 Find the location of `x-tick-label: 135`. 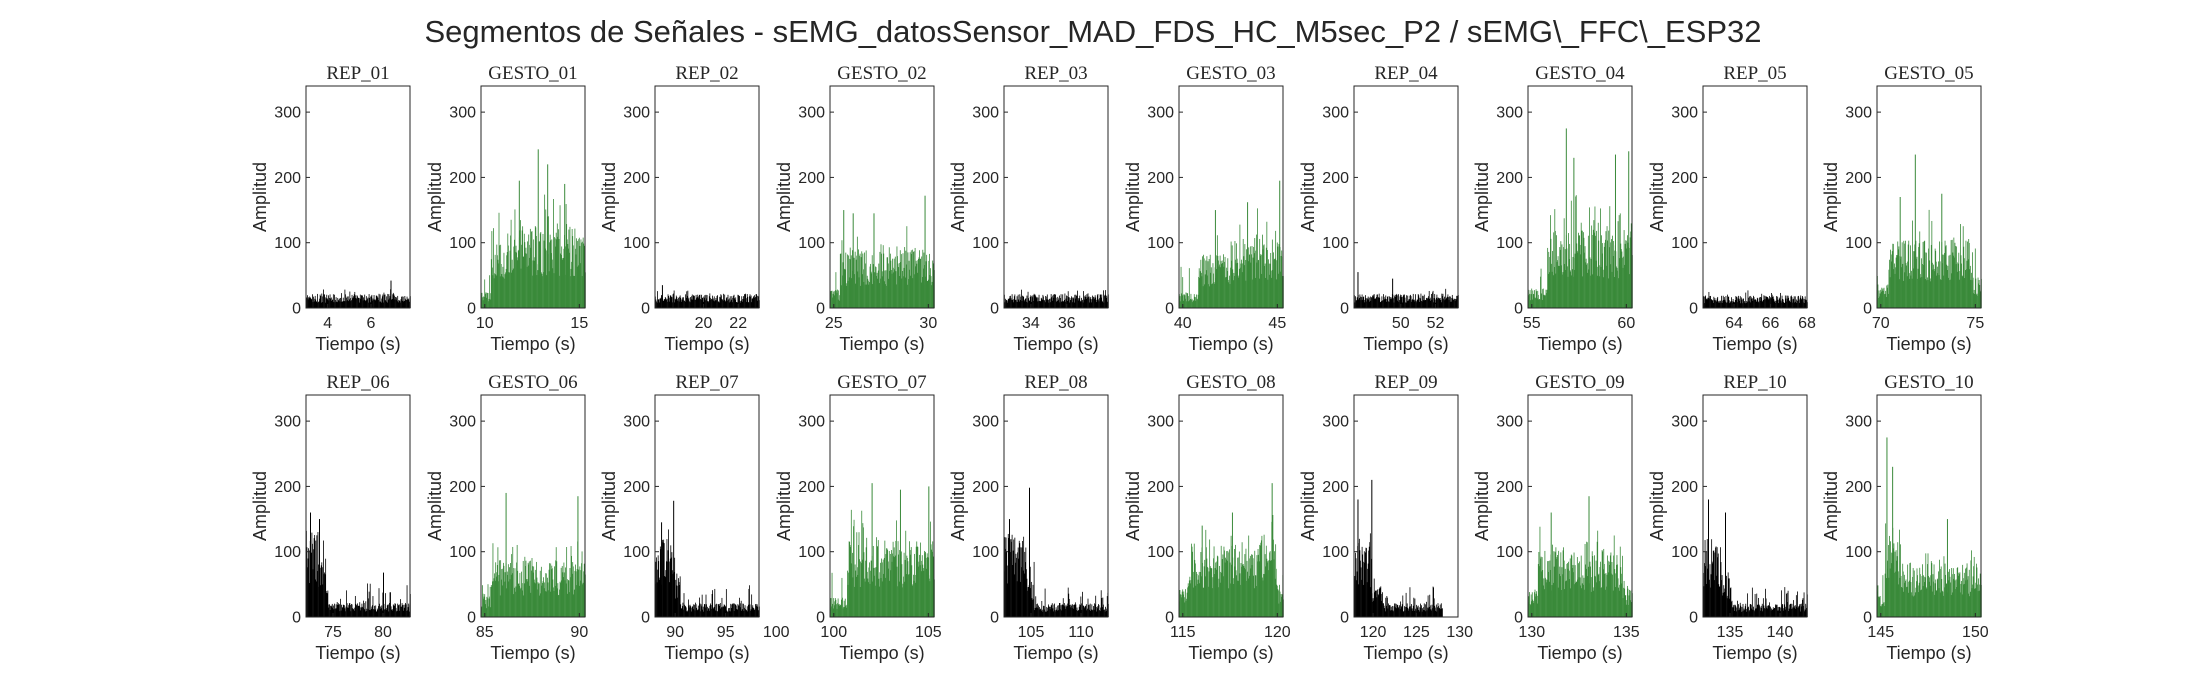

x-tick-label: 135 is located at coordinates (1730, 632).